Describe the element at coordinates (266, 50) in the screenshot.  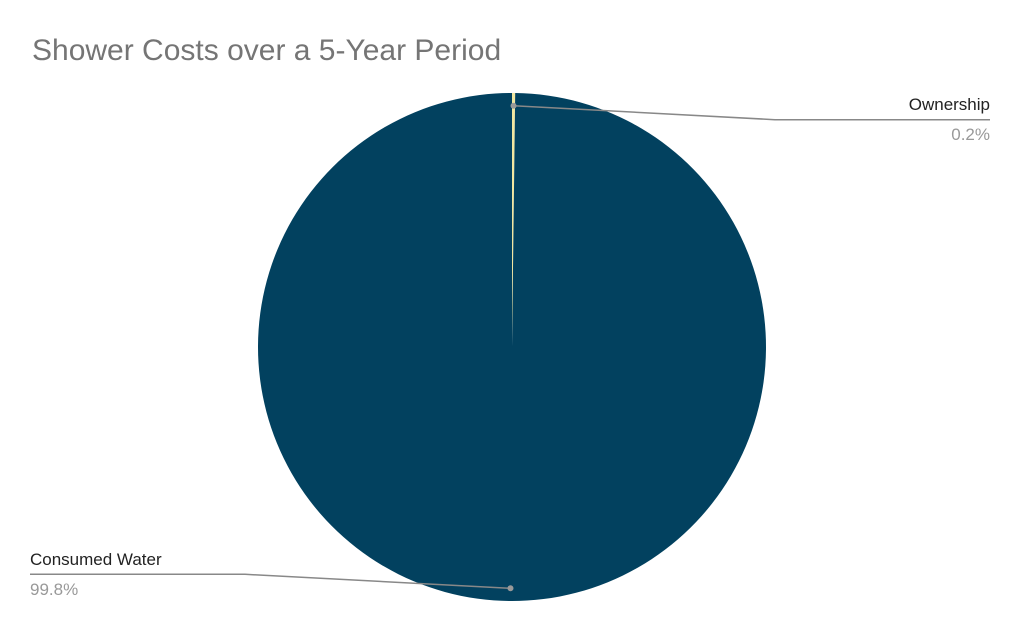
I see `chart-title: Shower Costs over a 5-Year Period` at that location.